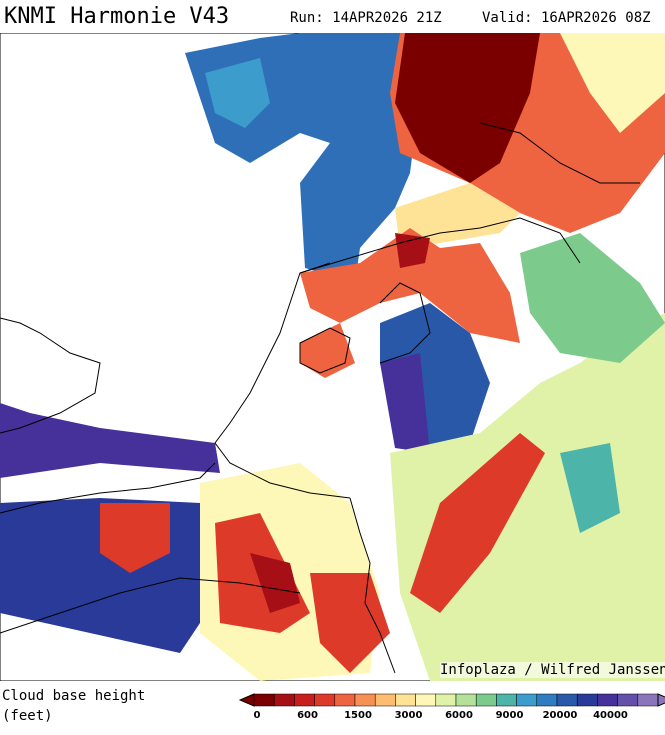 The width and height of the screenshot is (665, 735). What do you see at coordinates (566, 18) in the screenshot?
I see `valid-time: Valid: 16APR2026 08Z` at bounding box center [566, 18].